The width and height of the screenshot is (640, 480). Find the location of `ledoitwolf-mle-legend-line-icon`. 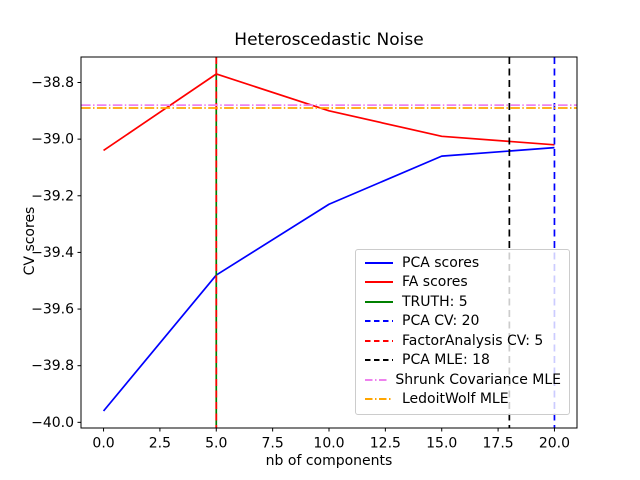

ledoitwolf-mle-legend-line-icon is located at coordinates (379, 399).